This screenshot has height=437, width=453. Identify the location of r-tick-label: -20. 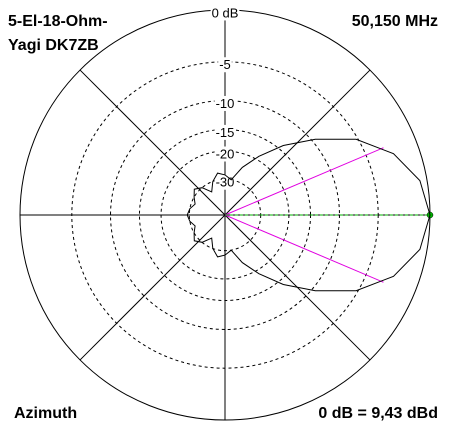
(225, 154).